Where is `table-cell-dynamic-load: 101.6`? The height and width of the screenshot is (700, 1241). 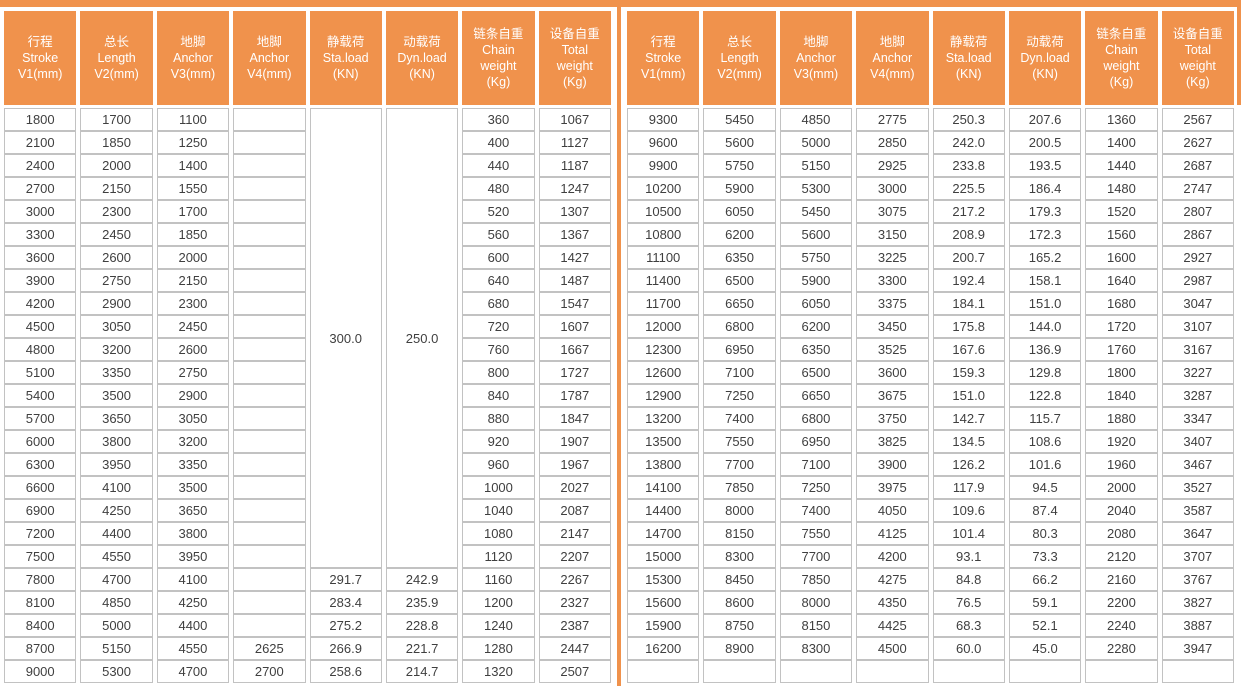 table-cell-dynamic-load: 101.6 is located at coordinates (1045, 464).